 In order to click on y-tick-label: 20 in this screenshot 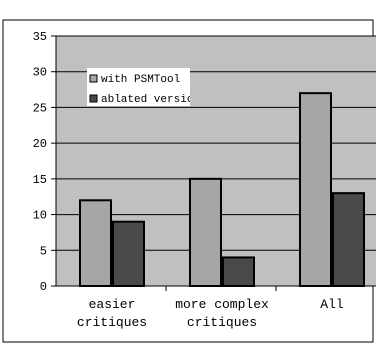, I will do `click(40, 144)`.